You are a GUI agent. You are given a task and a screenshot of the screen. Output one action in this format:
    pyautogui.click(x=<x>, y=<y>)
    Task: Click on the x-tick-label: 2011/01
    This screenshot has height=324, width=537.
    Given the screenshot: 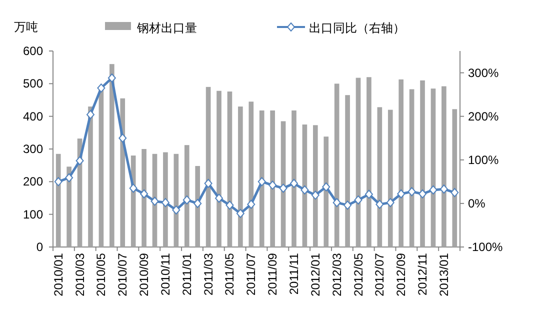 What is the action you would take?
    pyautogui.click(x=187, y=274)
    